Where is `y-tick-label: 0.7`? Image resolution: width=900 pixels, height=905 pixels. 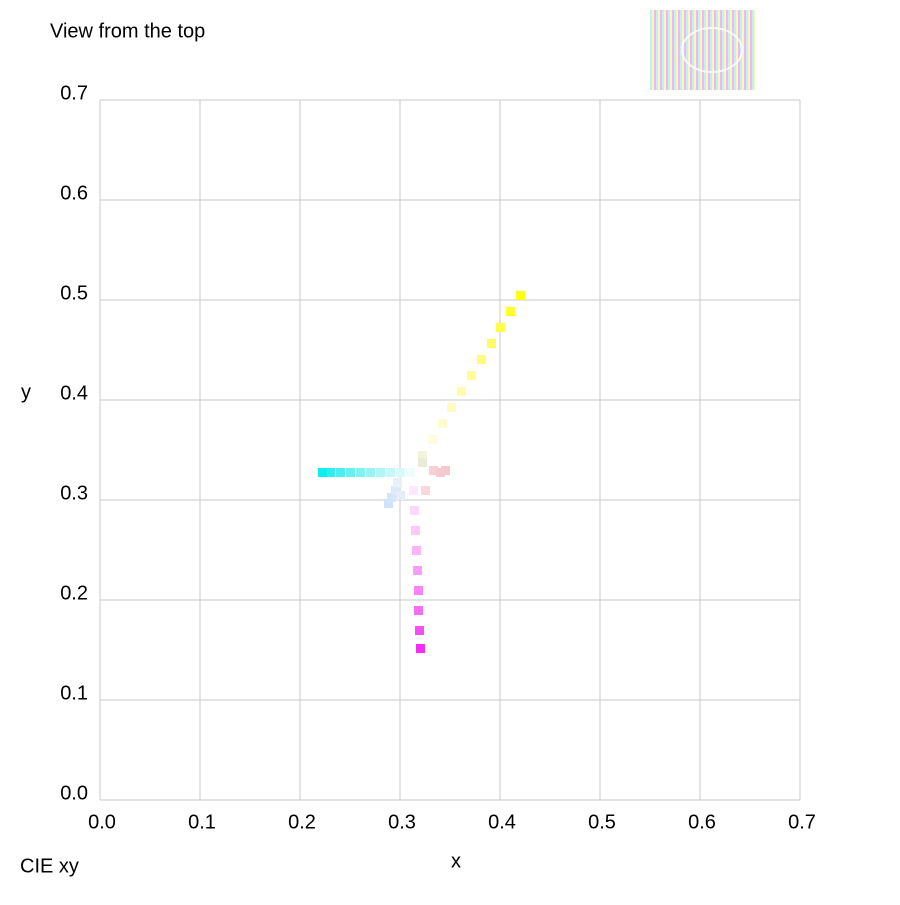 y-tick-label: 0.7 is located at coordinates (74, 93).